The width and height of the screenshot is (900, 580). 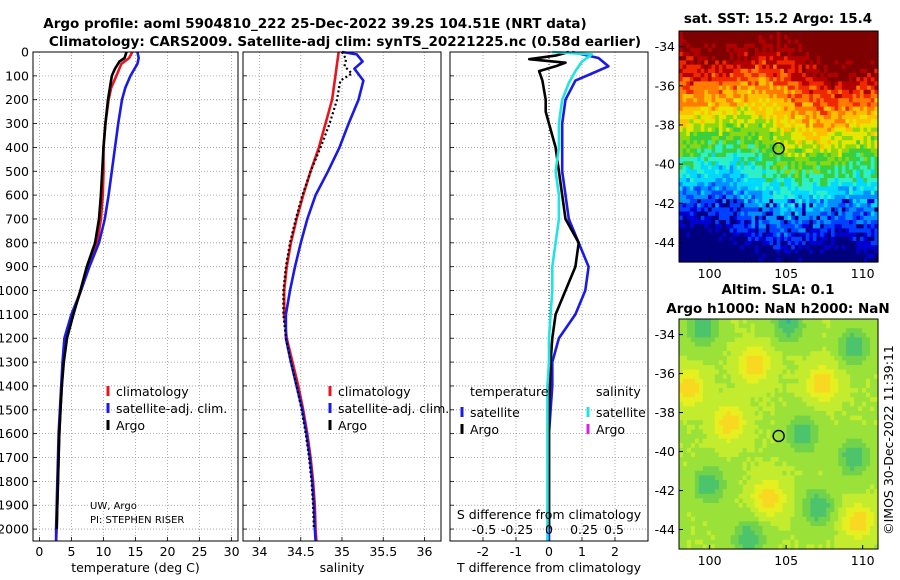 I want to click on y-tick-label: 500, so click(x=17, y=171).